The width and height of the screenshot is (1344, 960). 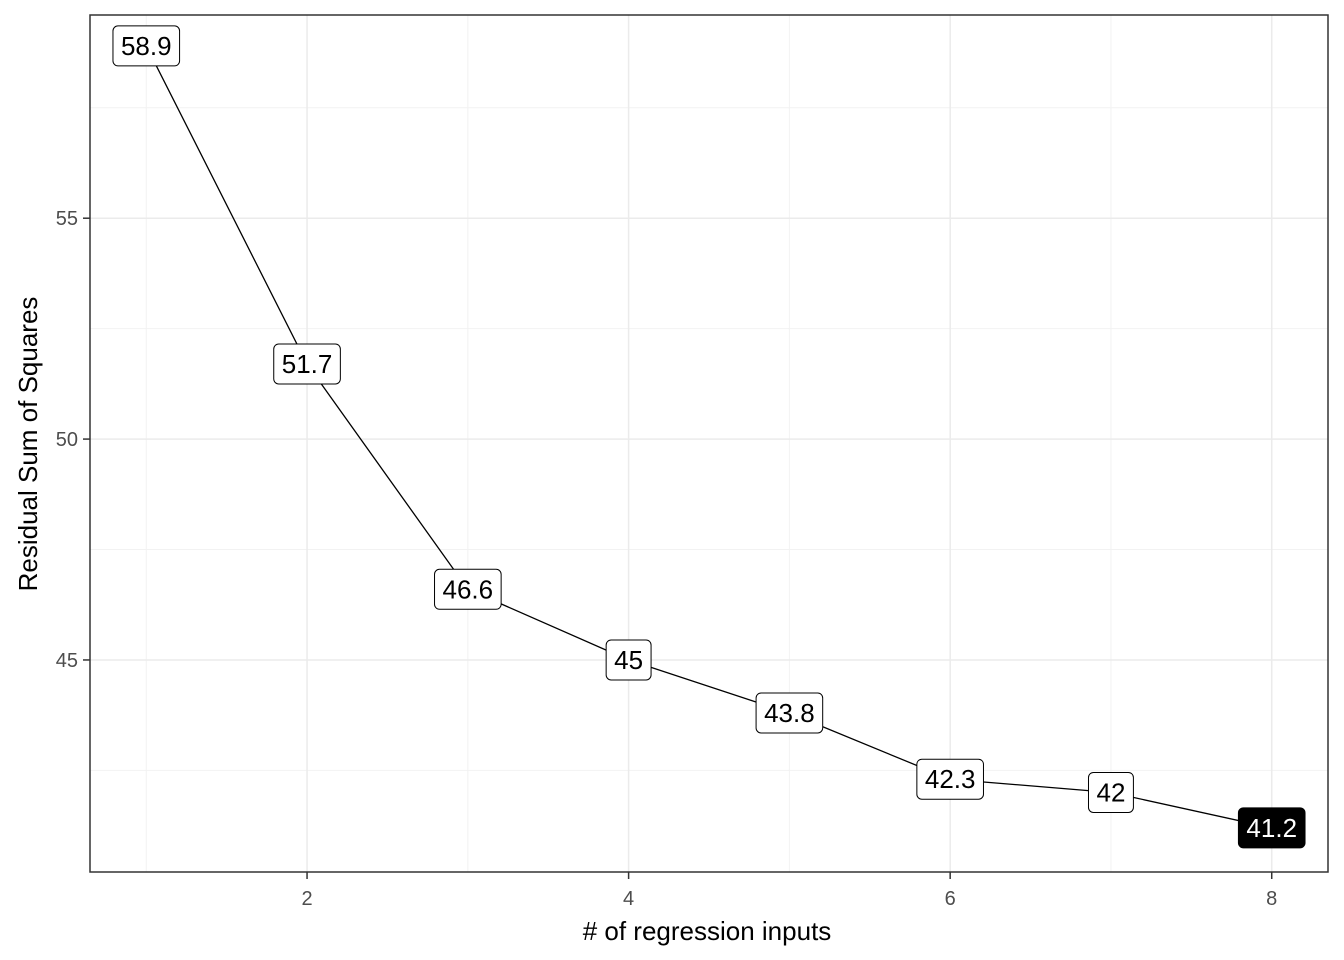 I want to click on x-tick-label: 4, so click(x=628, y=899).